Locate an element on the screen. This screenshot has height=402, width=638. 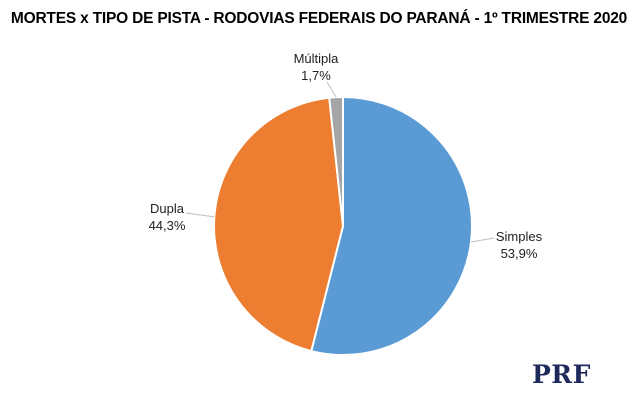
slice-value-simples: 53,9% is located at coordinates (519, 253).